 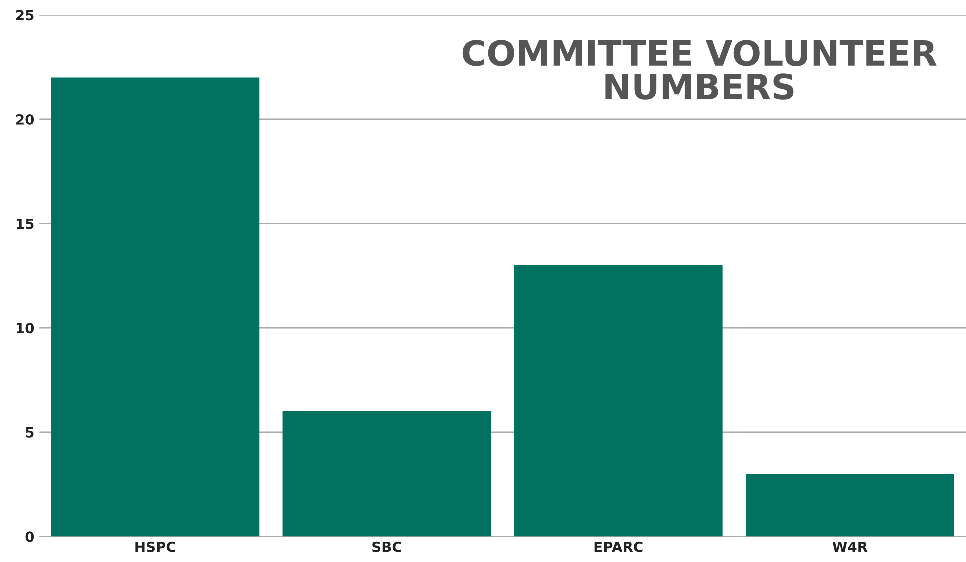 I want to click on y-tick-label: 0, so click(x=30, y=537).